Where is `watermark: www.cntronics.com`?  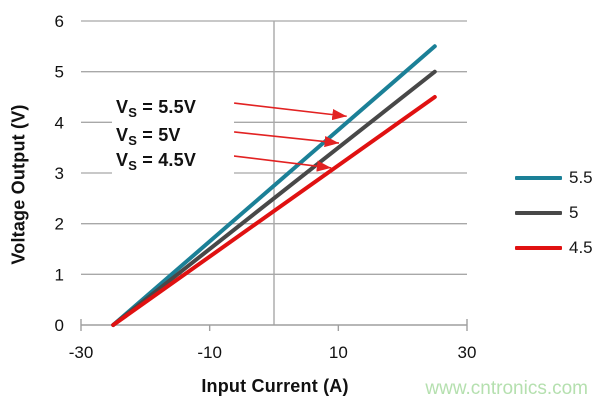 watermark: www.cntronics.com is located at coordinates (506, 388).